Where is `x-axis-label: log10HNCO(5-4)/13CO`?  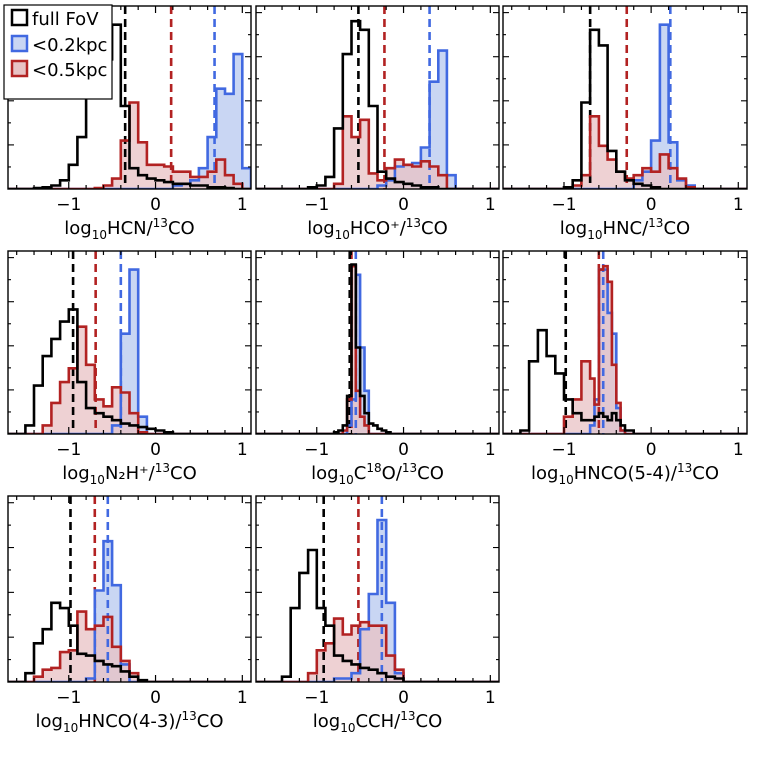 x-axis-label: log10HNCO(5-4)/13CO is located at coordinates (625, 474).